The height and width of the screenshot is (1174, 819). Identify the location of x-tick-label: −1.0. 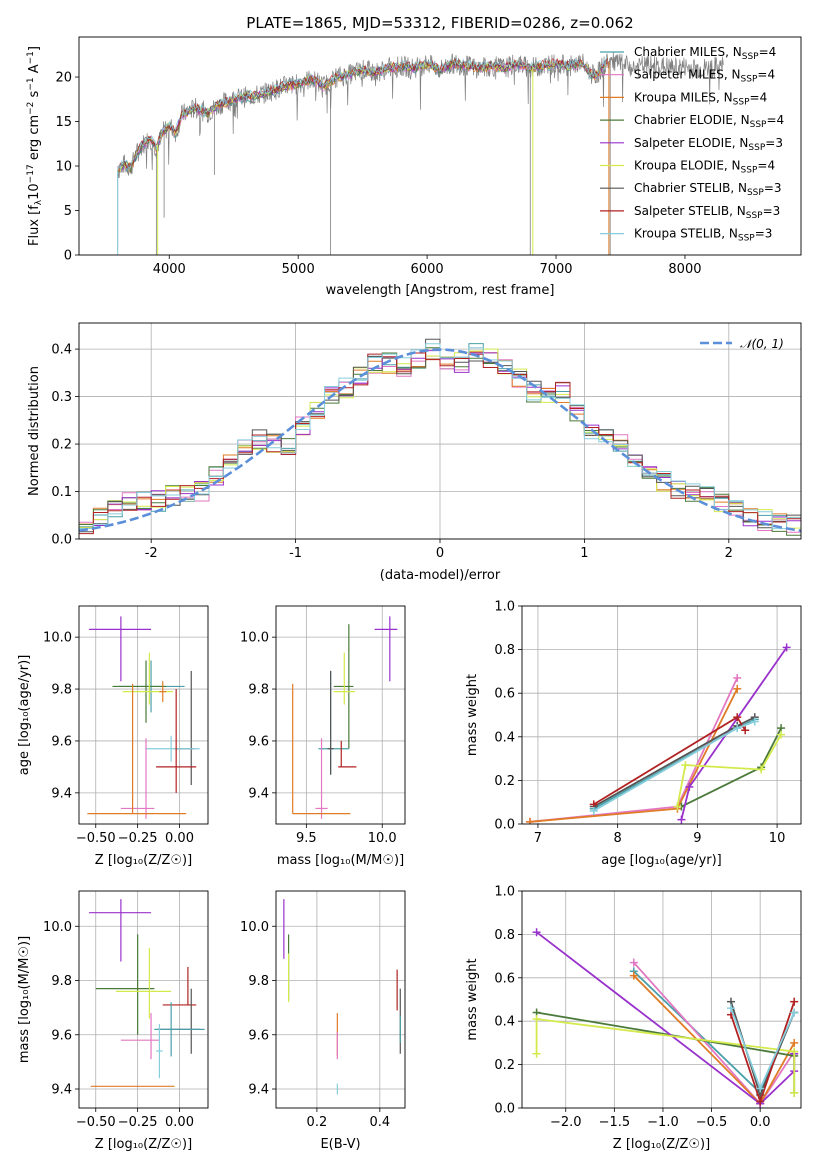
(663, 1122).